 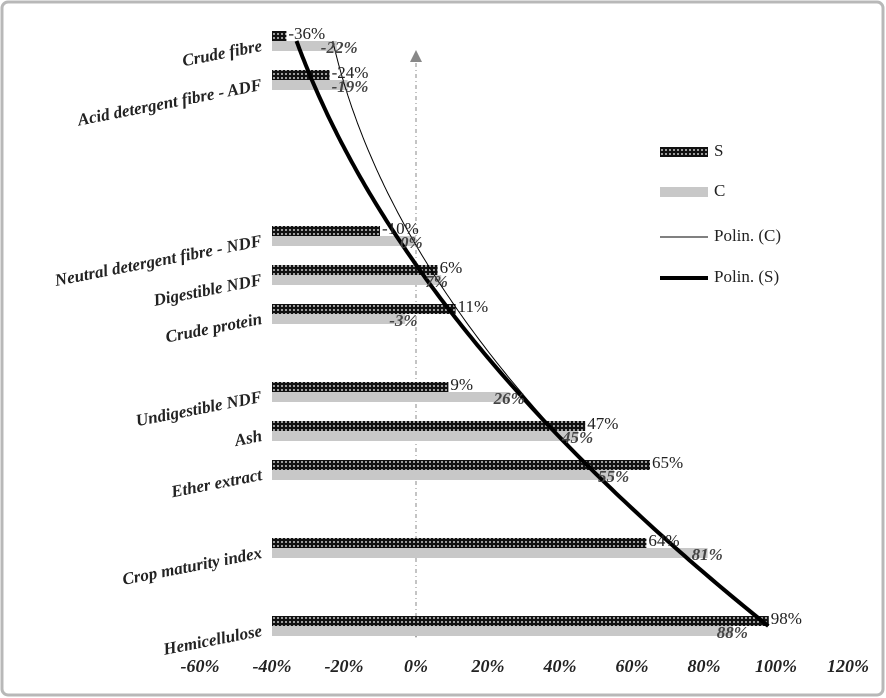 I want to click on value-label: 9%, so click(x=461, y=384).